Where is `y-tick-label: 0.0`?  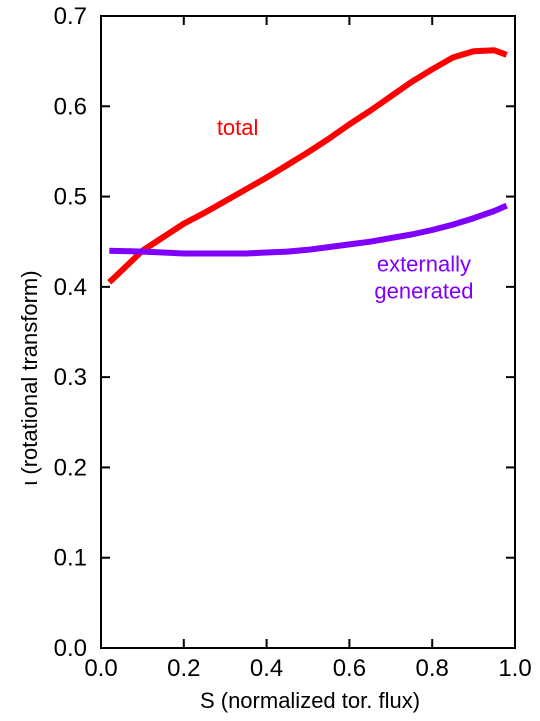
y-tick-label: 0.0 is located at coordinates (70, 648).